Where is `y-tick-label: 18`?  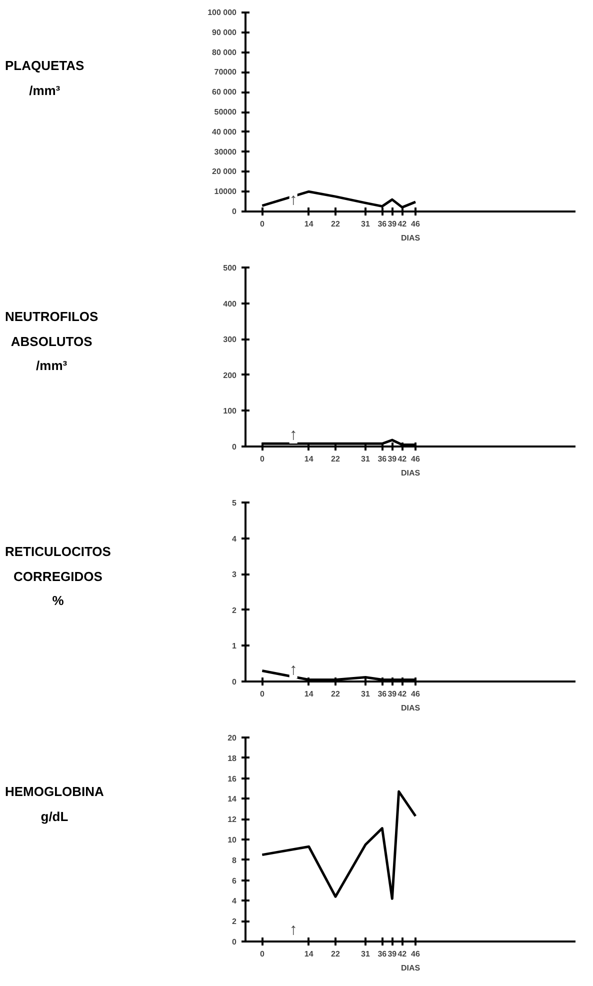
y-tick-label: 18 is located at coordinates (233, 758).